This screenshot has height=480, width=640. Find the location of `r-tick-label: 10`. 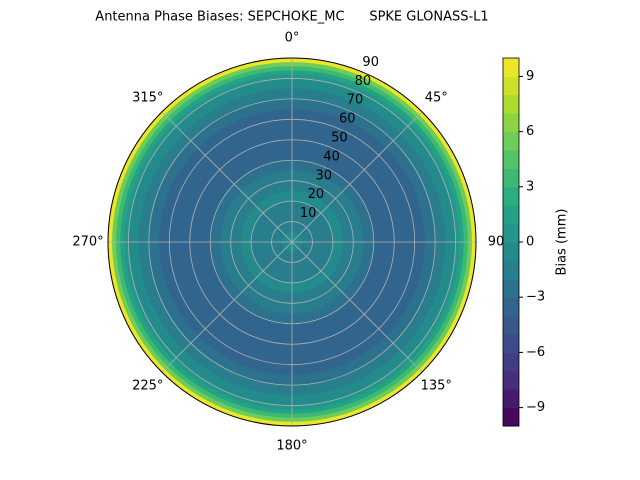

r-tick-label: 10 is located at coordinates (308, 213).